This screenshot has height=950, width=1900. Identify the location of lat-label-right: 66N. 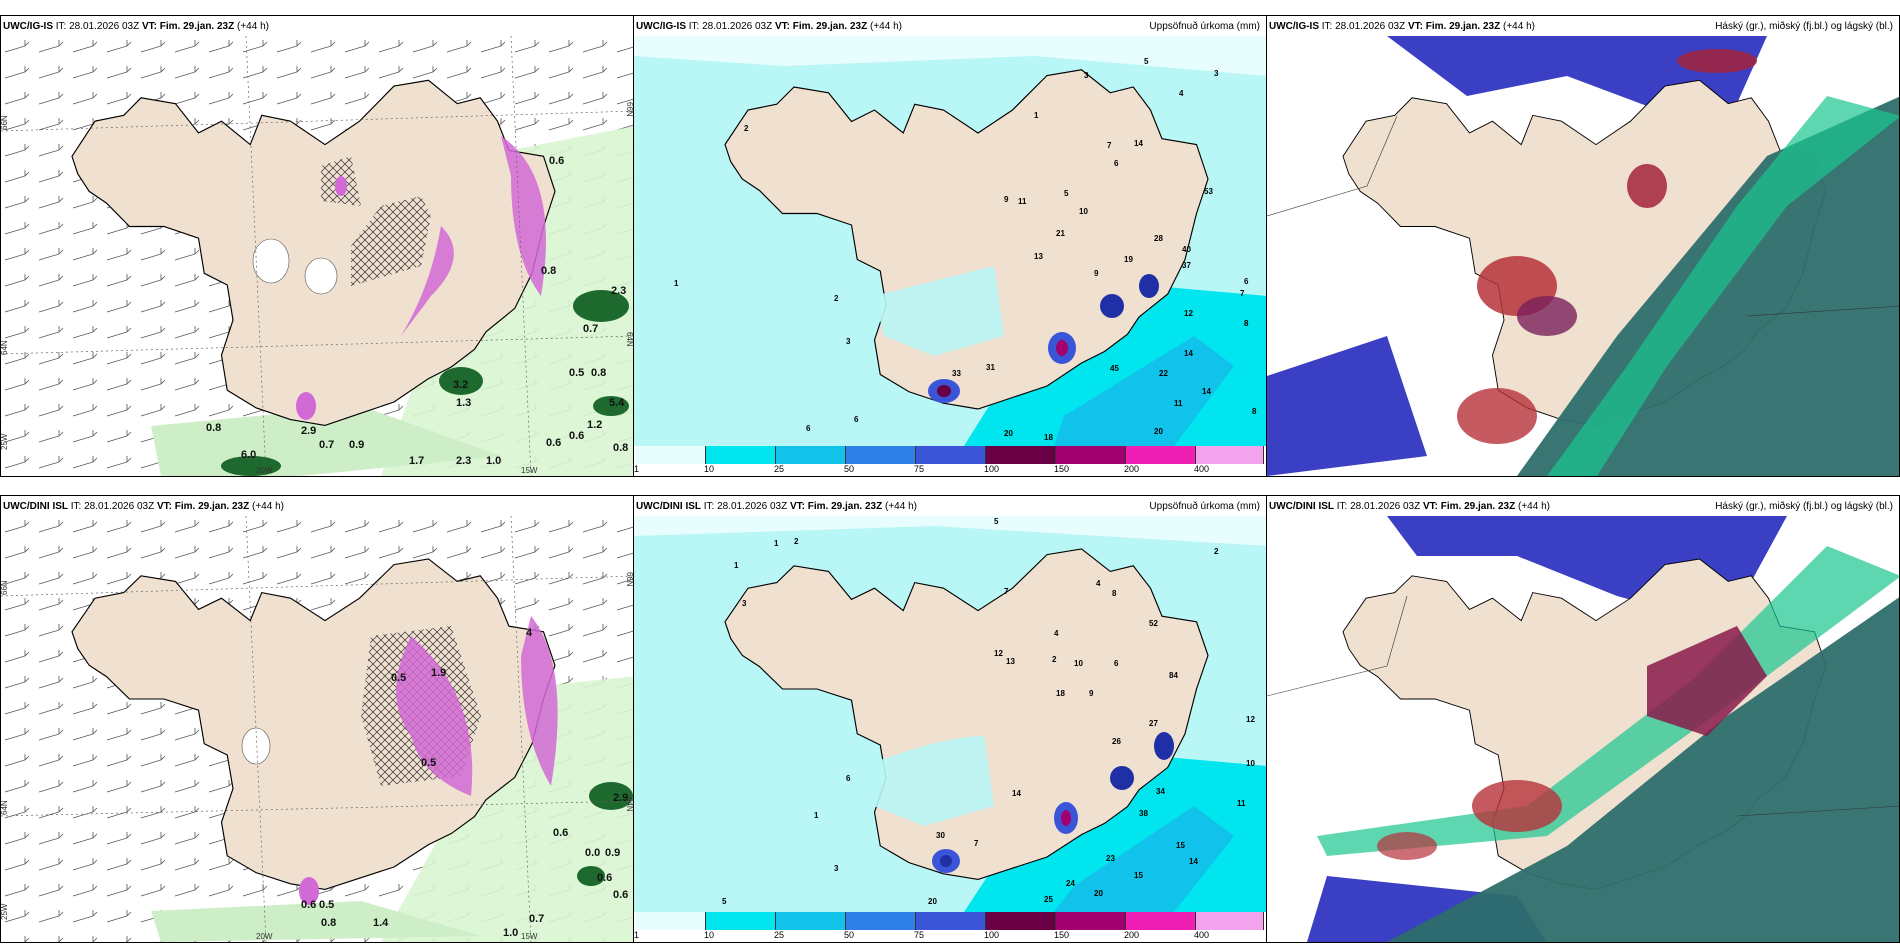
(629, 109).